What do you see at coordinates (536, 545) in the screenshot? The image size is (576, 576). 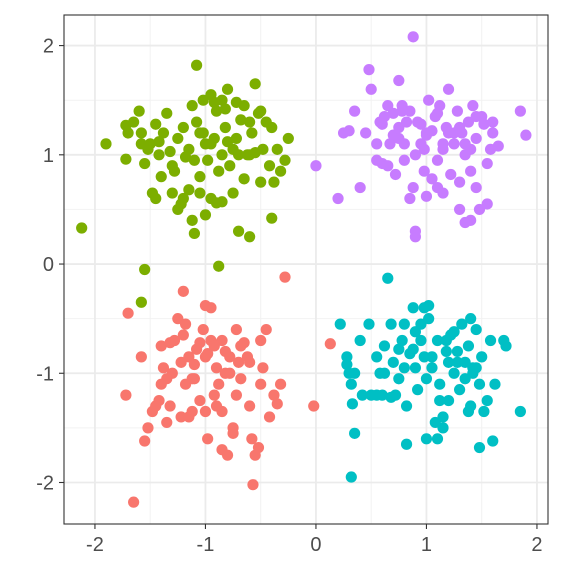 I see `x-tick-label: 2` at bounding box center [536, 545].